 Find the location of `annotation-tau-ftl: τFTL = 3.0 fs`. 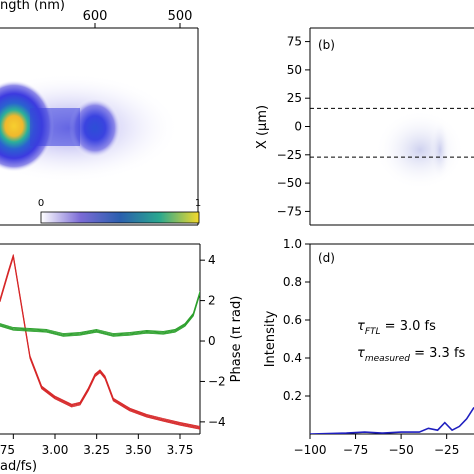

annotation-tau-ftl: τFTL = 3.0 fs is located at coordinates (396, 328).